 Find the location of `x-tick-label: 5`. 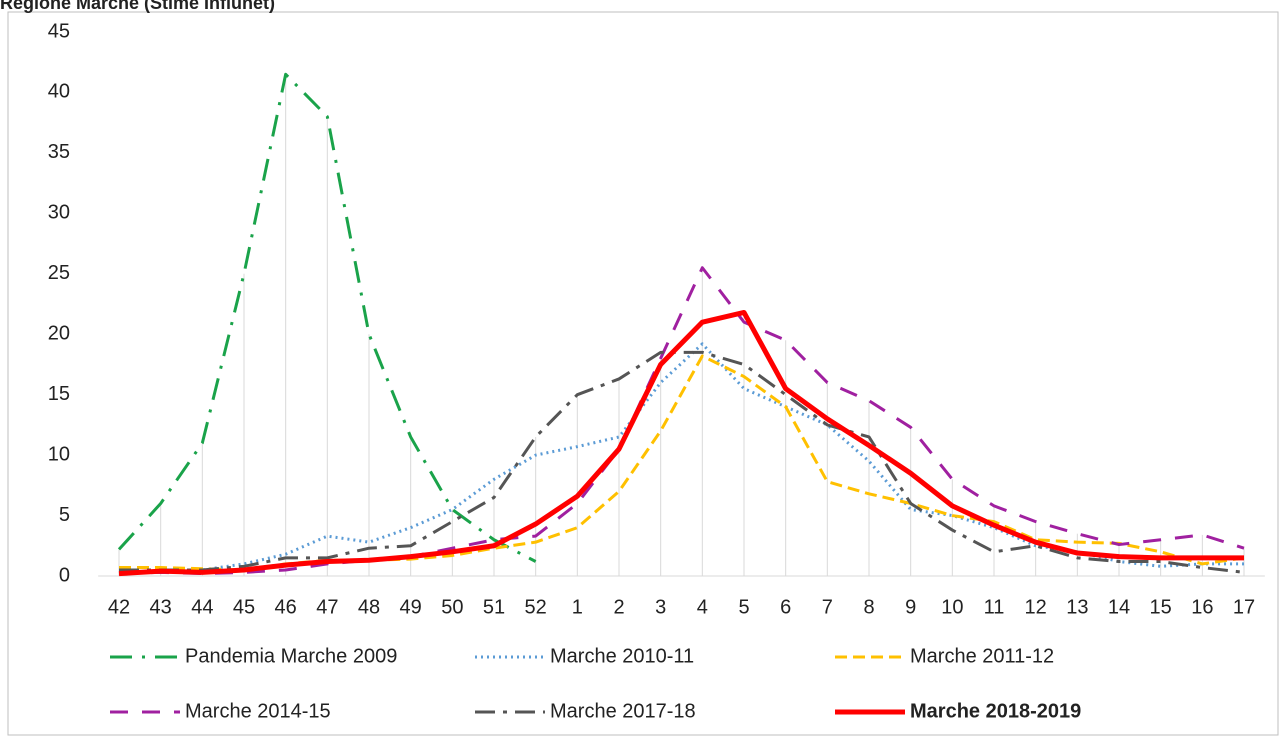

x-tick-label: 5 is located at coordinates (743, 607).